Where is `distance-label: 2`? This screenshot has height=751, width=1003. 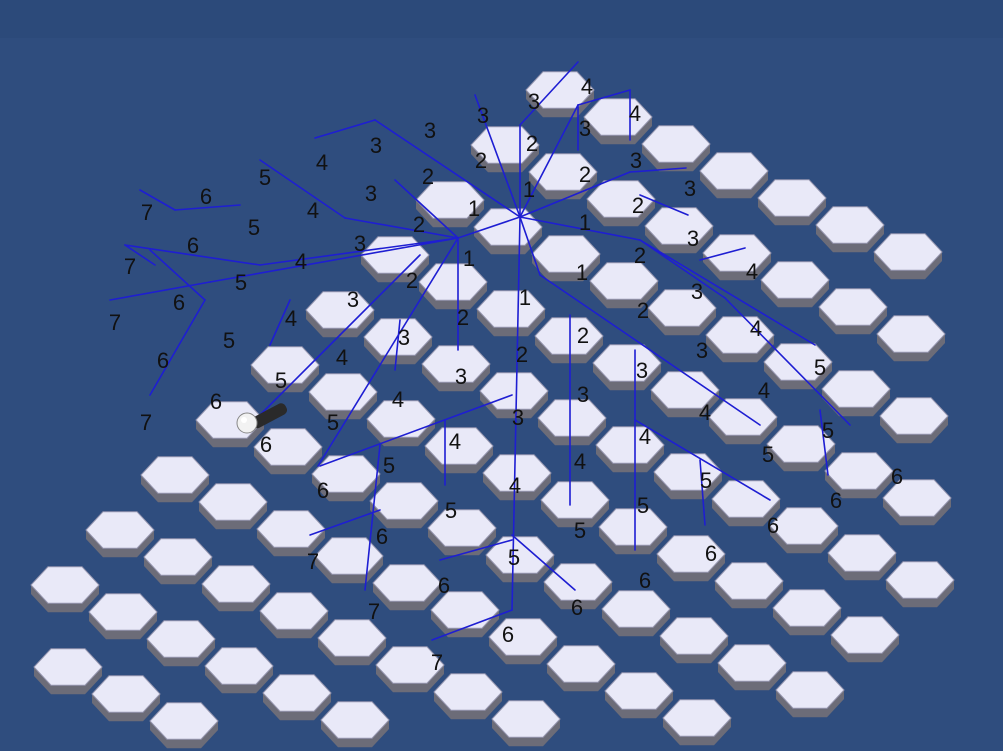 distance-label: 2 is located at coordinates (419, 224).